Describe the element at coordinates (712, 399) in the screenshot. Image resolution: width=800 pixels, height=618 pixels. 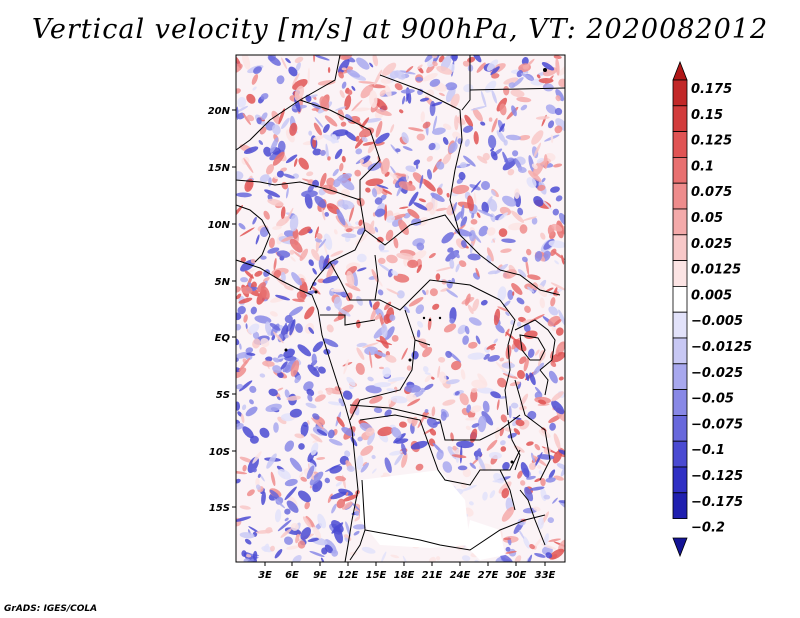
I see `colorbar-level-label: −0.05` at that location.